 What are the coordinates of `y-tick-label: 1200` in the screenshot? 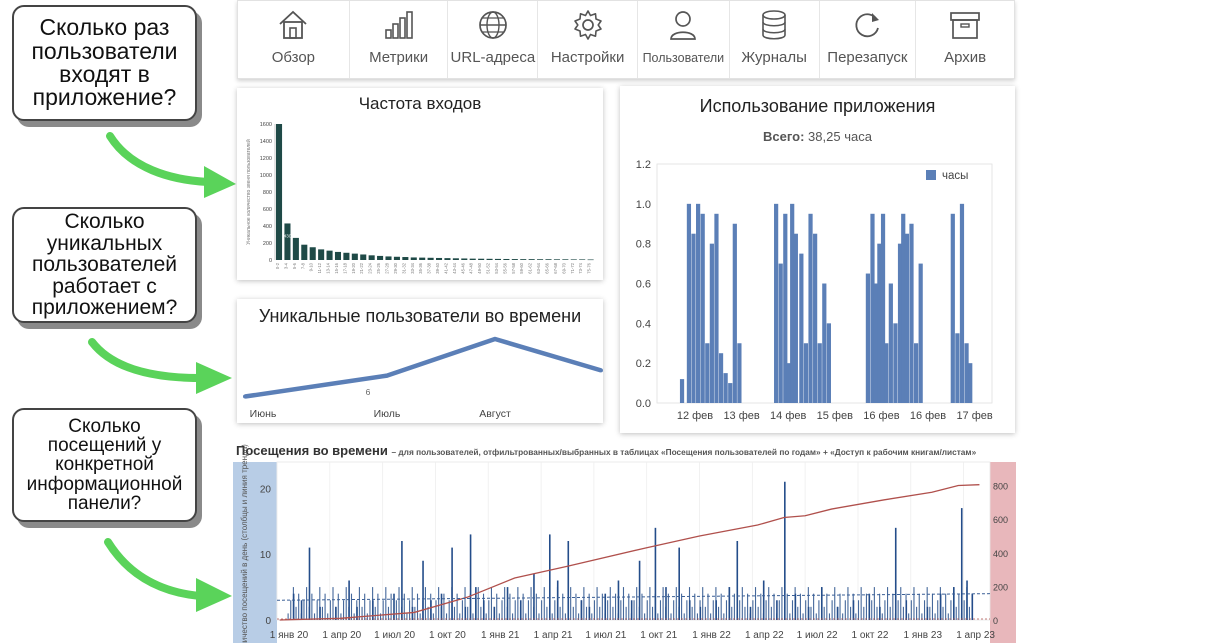 It's located at (266, 159).